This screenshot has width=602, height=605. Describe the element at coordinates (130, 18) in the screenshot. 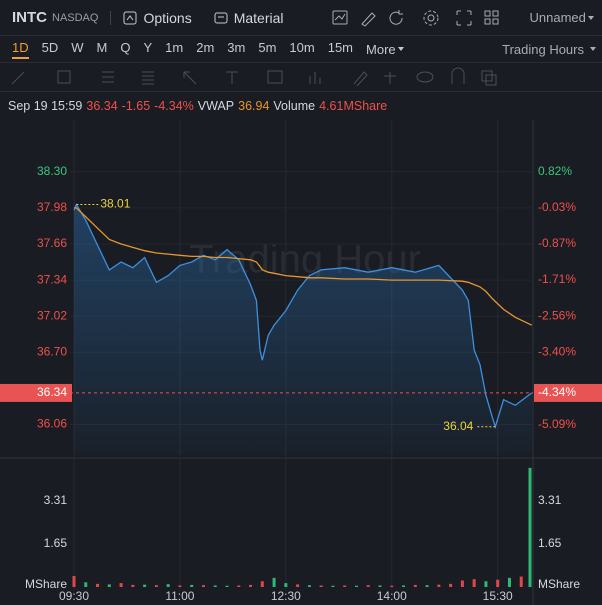

I see `options-icon` at that location.